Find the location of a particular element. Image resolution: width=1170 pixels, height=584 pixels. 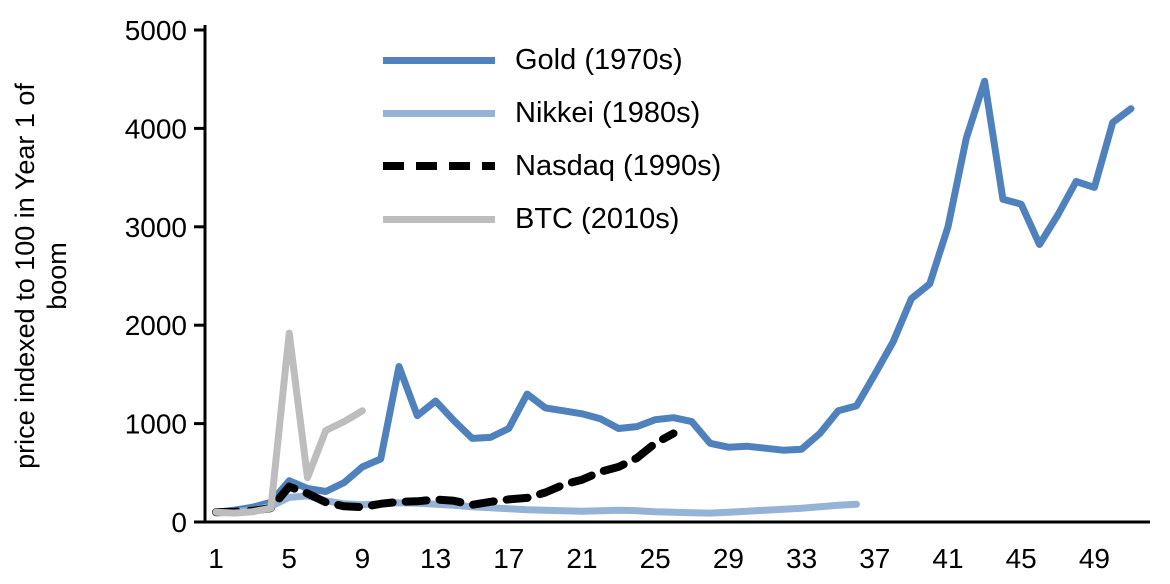

btc-line-swatch is located at coordinates (439, 219).